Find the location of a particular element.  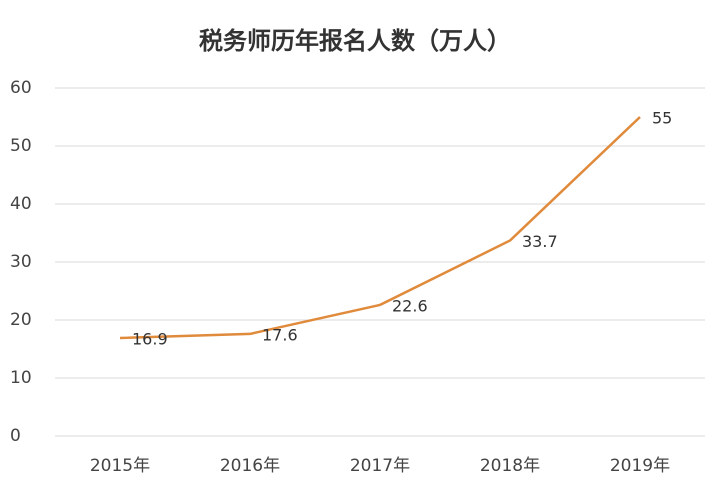

y-tick-label: 30 is located at coordinates (21, 262).